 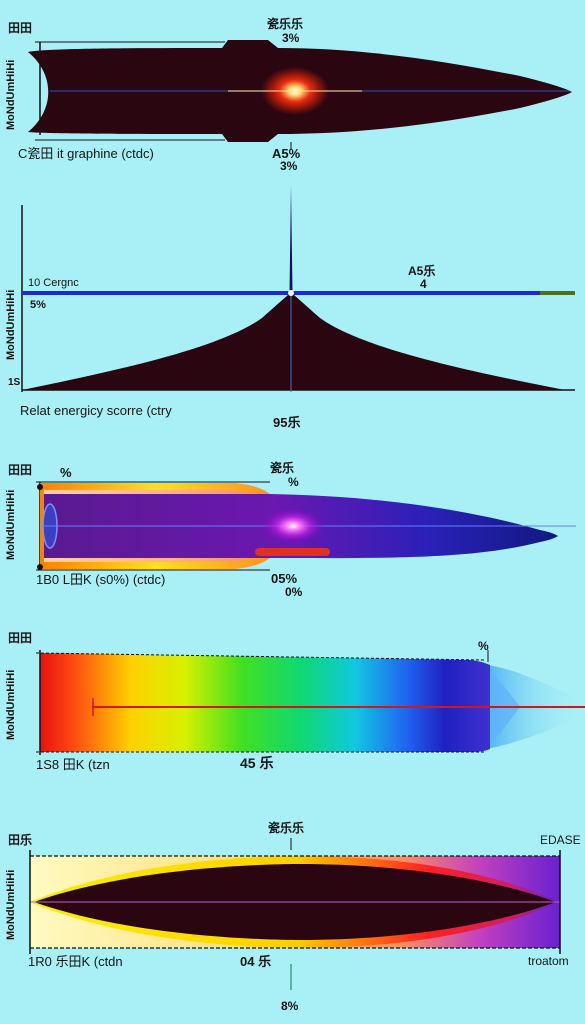 I want to click on p5-axis-label: MoNdUmHiHi, so click(x=11, y=904).